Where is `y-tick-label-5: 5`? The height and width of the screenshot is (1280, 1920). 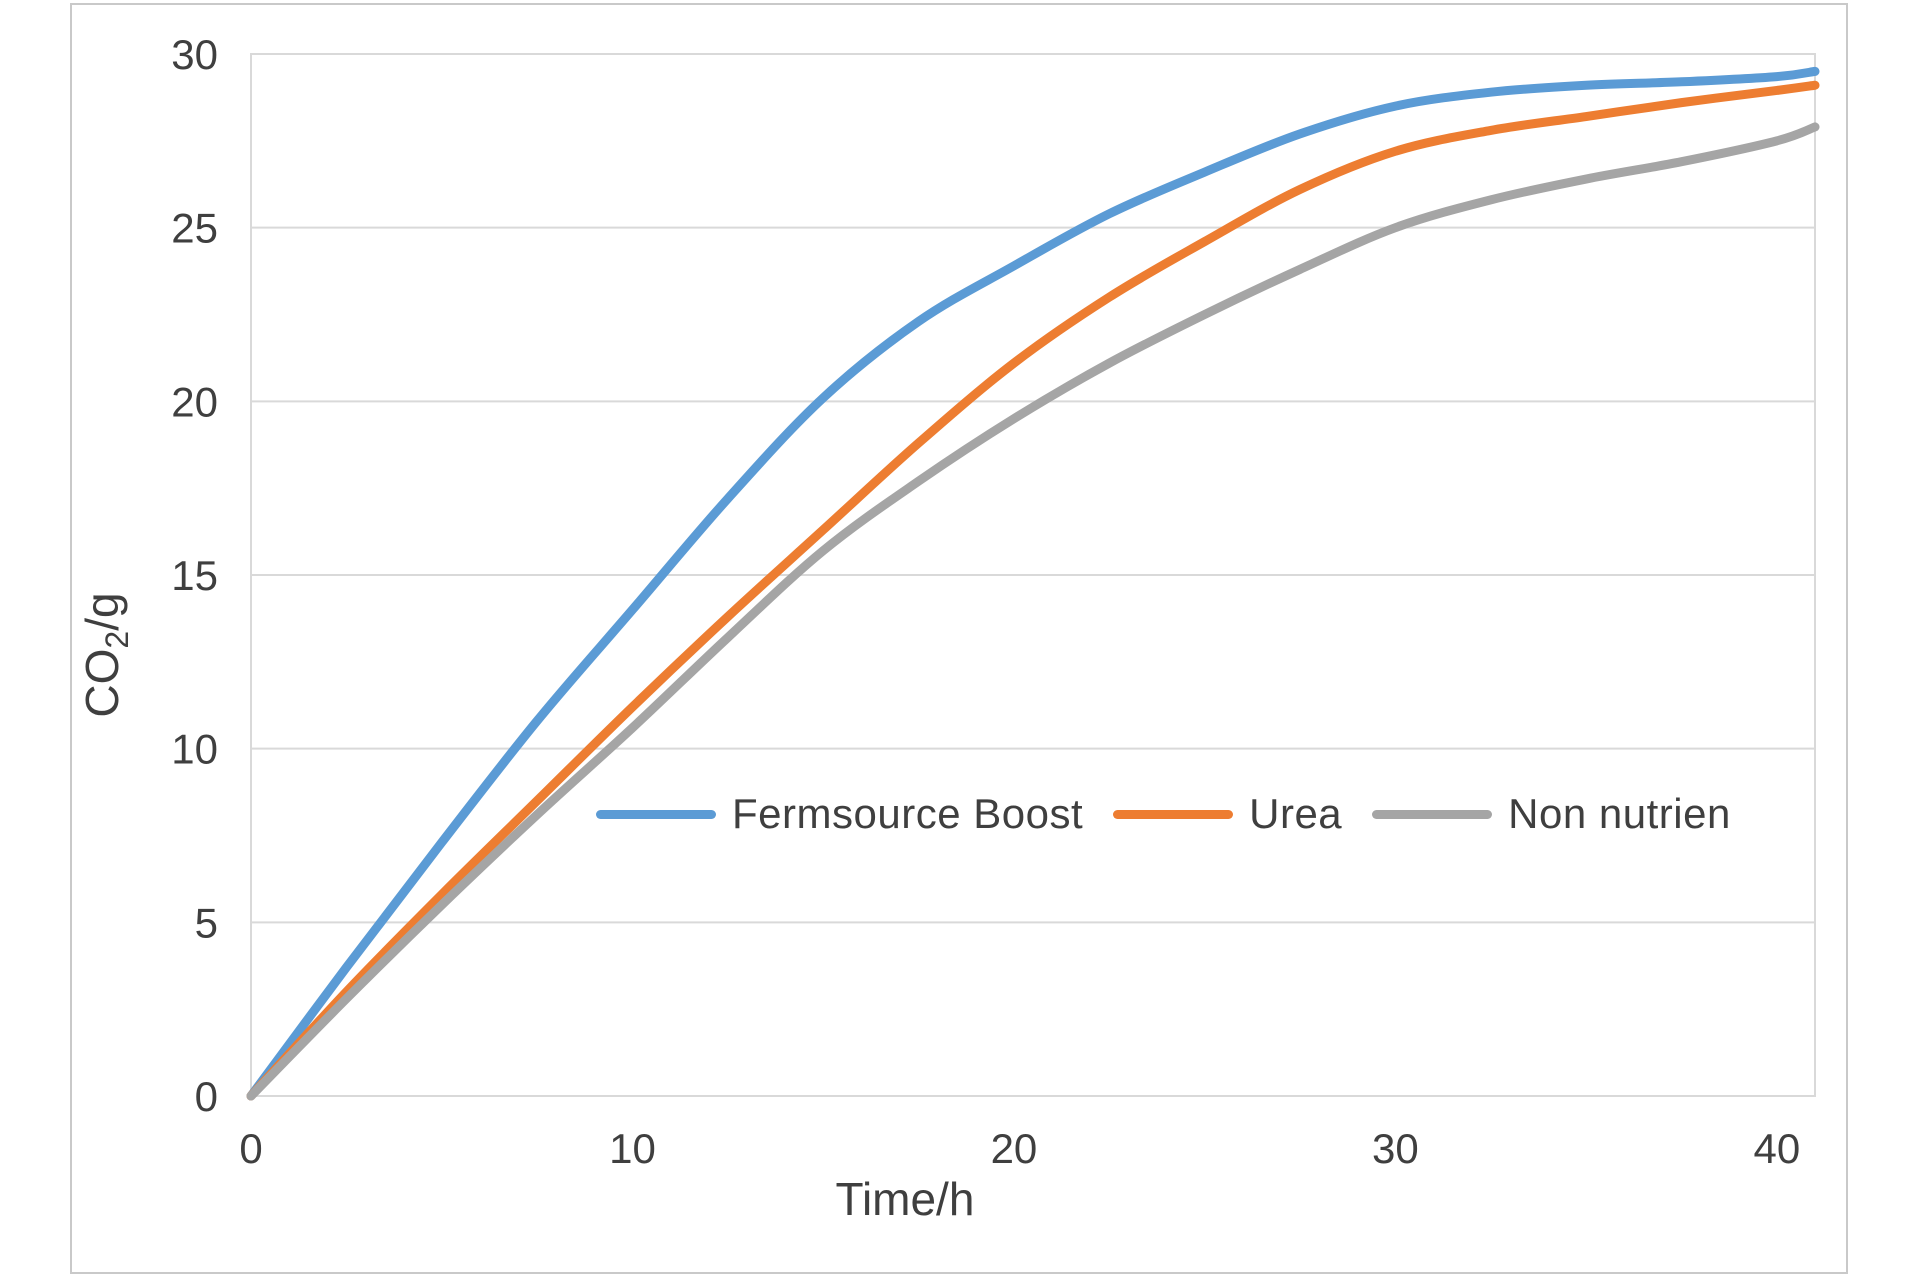
y-tick-label-5: 5 is located at coordinates (206, 922).